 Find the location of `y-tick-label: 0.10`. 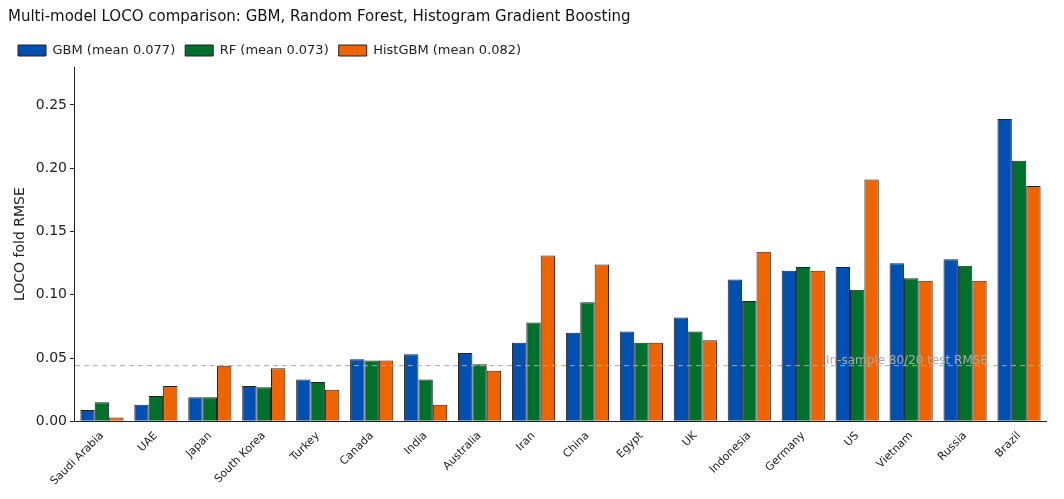

y-tick-label: 0.10 is located at coordinates (51, 293).